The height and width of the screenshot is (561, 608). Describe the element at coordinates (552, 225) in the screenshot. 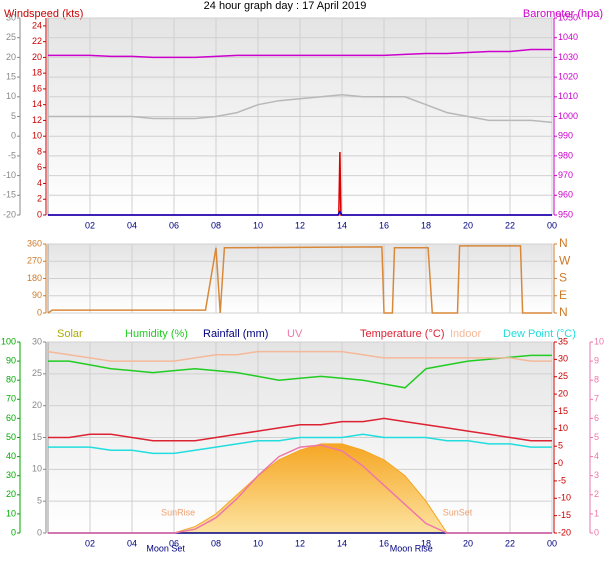

I see `x-tick-label: 00` at that location.